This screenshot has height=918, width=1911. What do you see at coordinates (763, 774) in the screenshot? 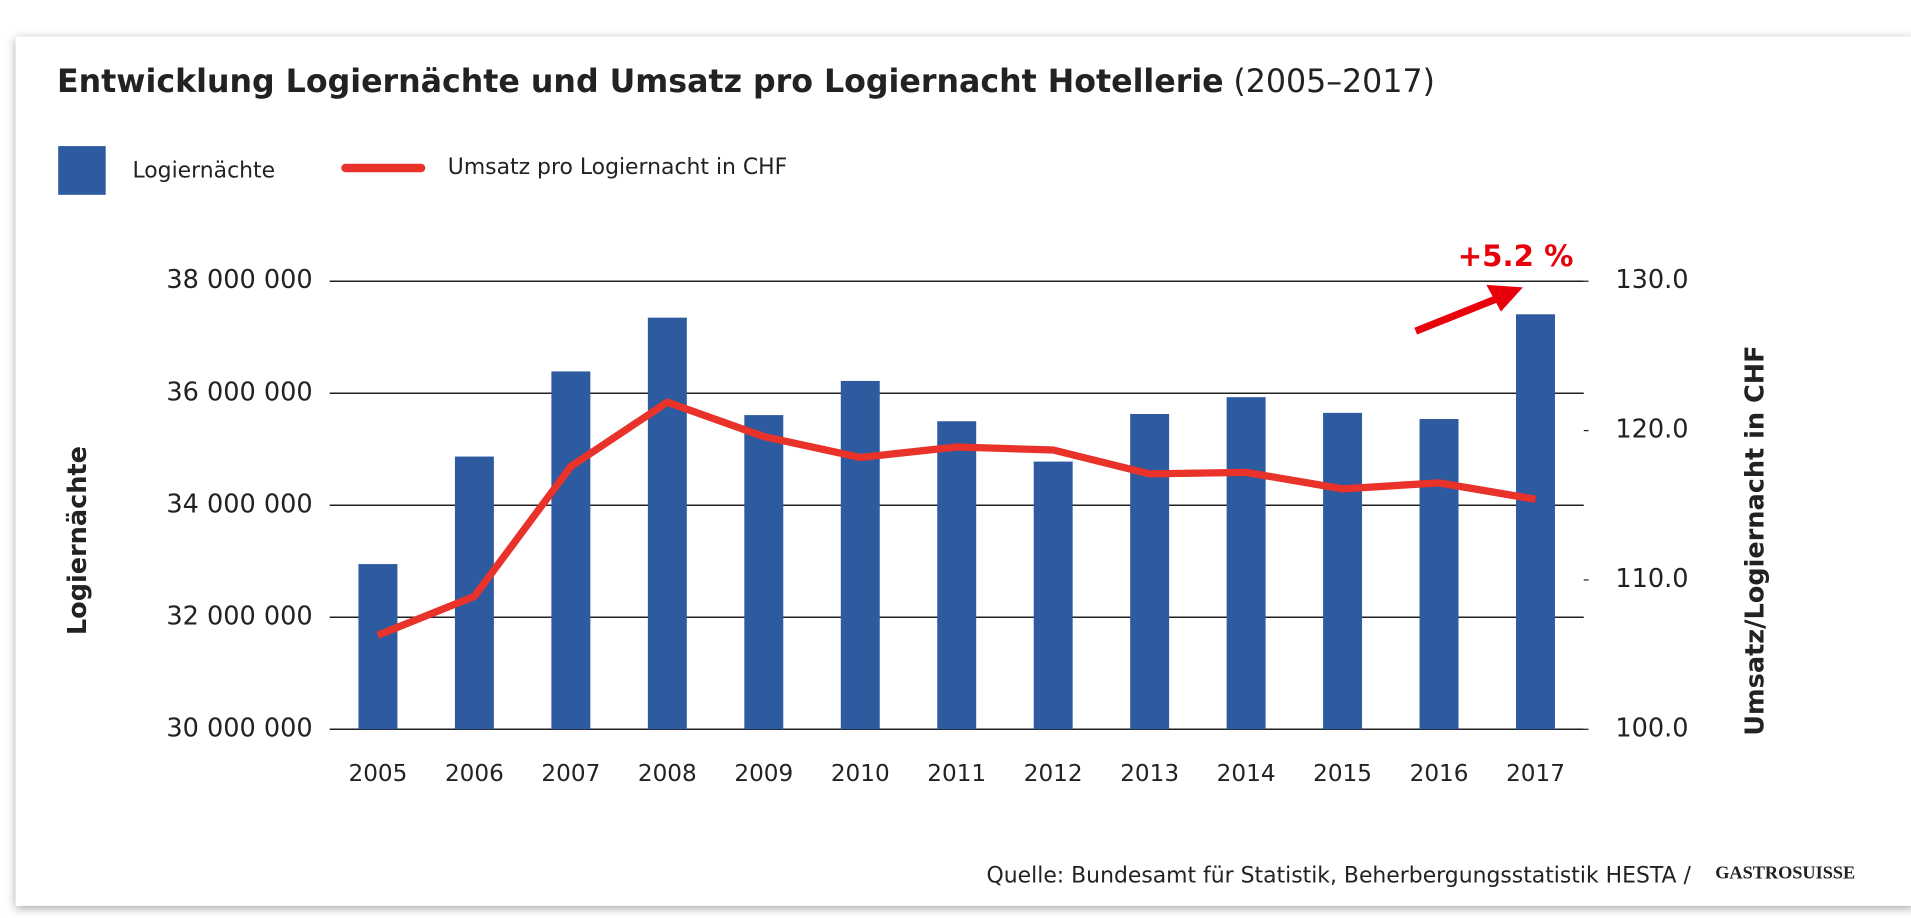
I see `x-tick-label: 2009` at bounding box center [763, 774].